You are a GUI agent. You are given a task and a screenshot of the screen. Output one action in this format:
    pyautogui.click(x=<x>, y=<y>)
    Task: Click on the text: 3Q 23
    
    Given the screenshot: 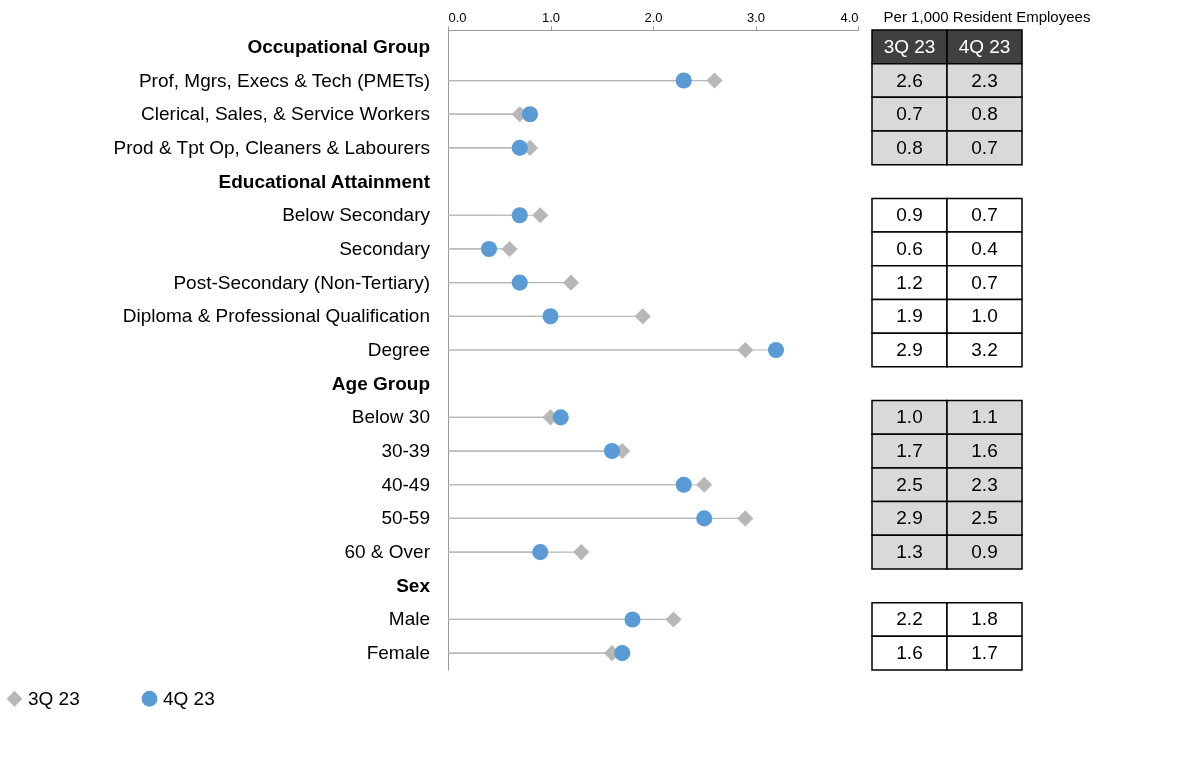 What is the action you would take?
    pyautogui.click(x=909, y=46)
    